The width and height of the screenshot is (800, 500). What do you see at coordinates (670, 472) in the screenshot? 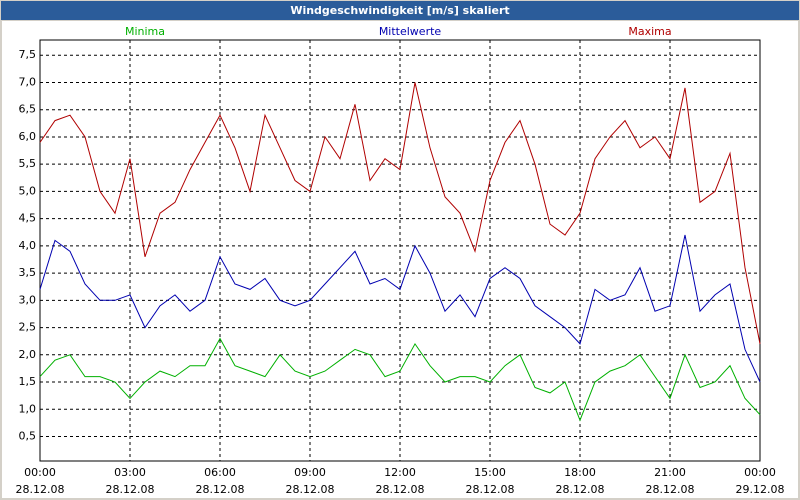
I see `x-tick-label: 21:00` at bounding box center [670, 472].